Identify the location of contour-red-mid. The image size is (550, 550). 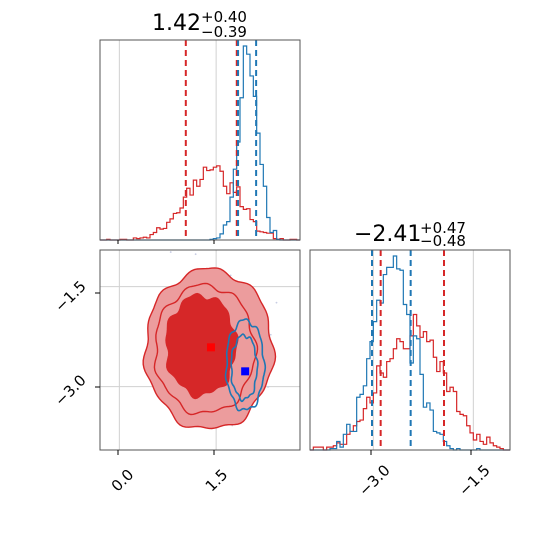
(206, 349).